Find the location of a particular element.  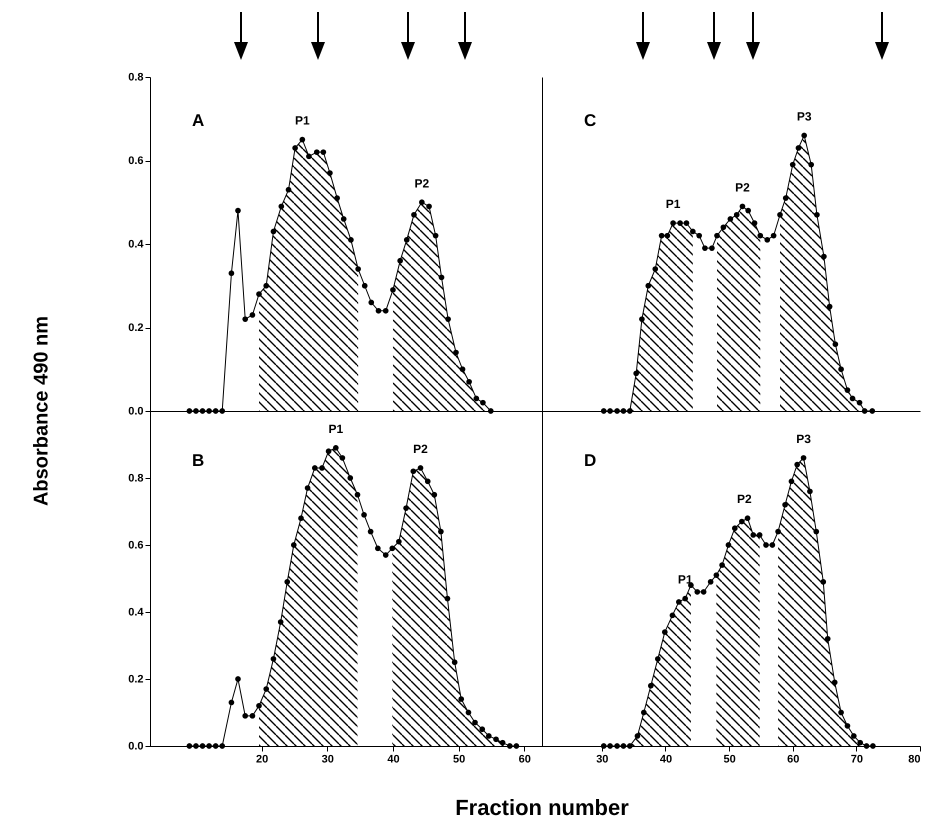

annotation: D is located at coordinates (590, 460).